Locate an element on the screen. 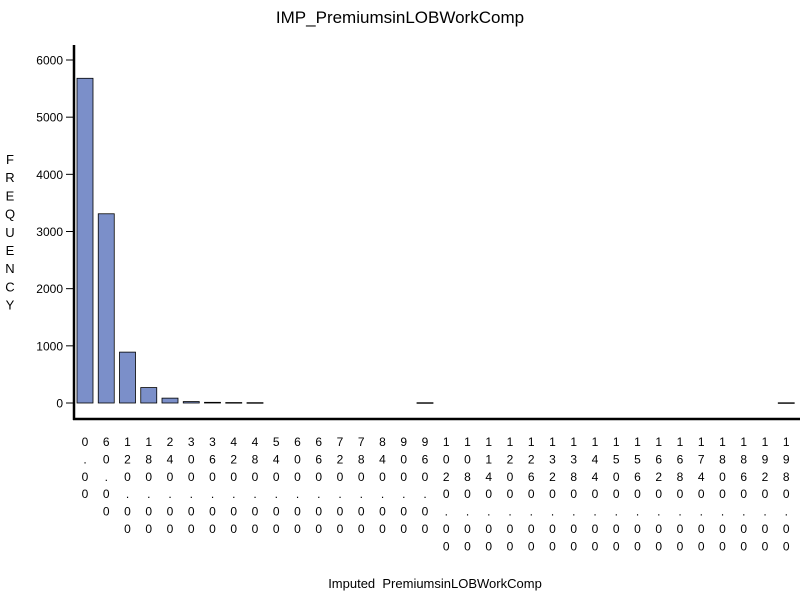  x-tick-label: 1 6 2 0. 0 0 is located at coordinates (658, 494).